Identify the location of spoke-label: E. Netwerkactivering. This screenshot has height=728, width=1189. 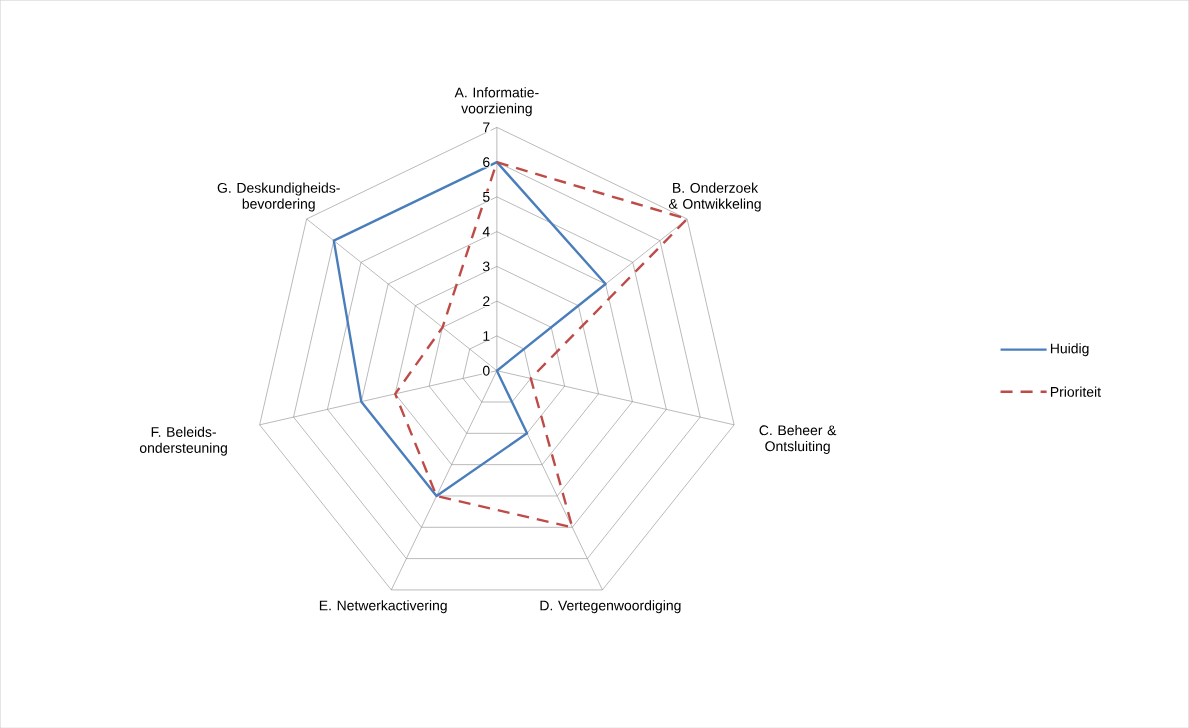
(383, 606).